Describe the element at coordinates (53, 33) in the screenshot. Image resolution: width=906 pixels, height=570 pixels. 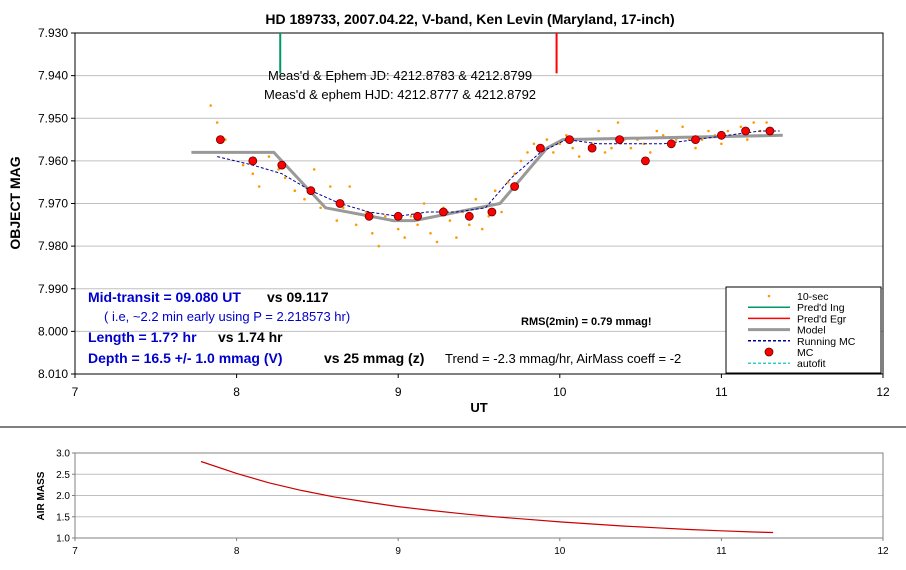
I see `y-tick-label: 7.930` at that location.